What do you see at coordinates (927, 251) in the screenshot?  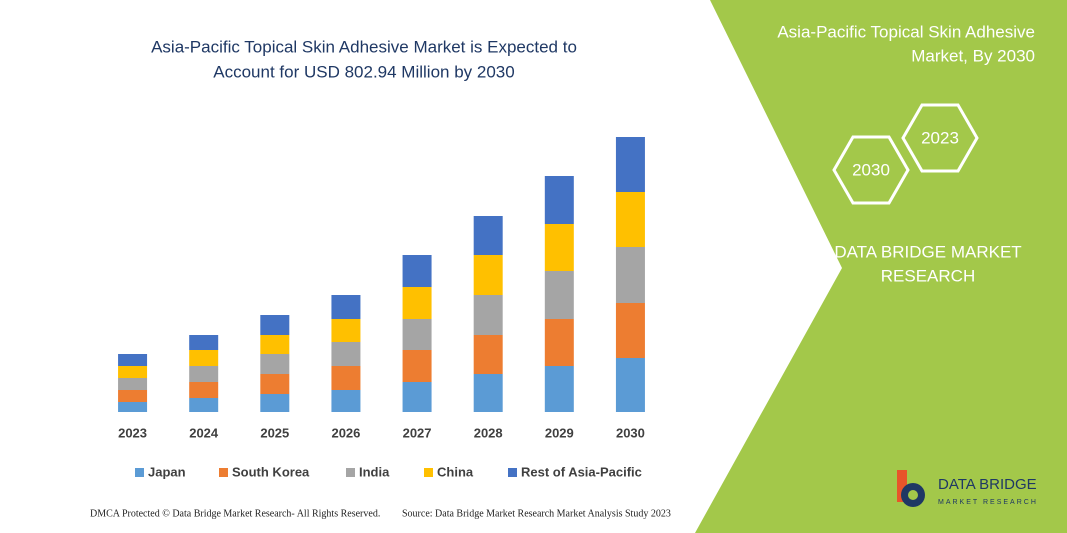 I see `brand-text: DATA BRIDGE MARKET` at bounding box center [927, 251].